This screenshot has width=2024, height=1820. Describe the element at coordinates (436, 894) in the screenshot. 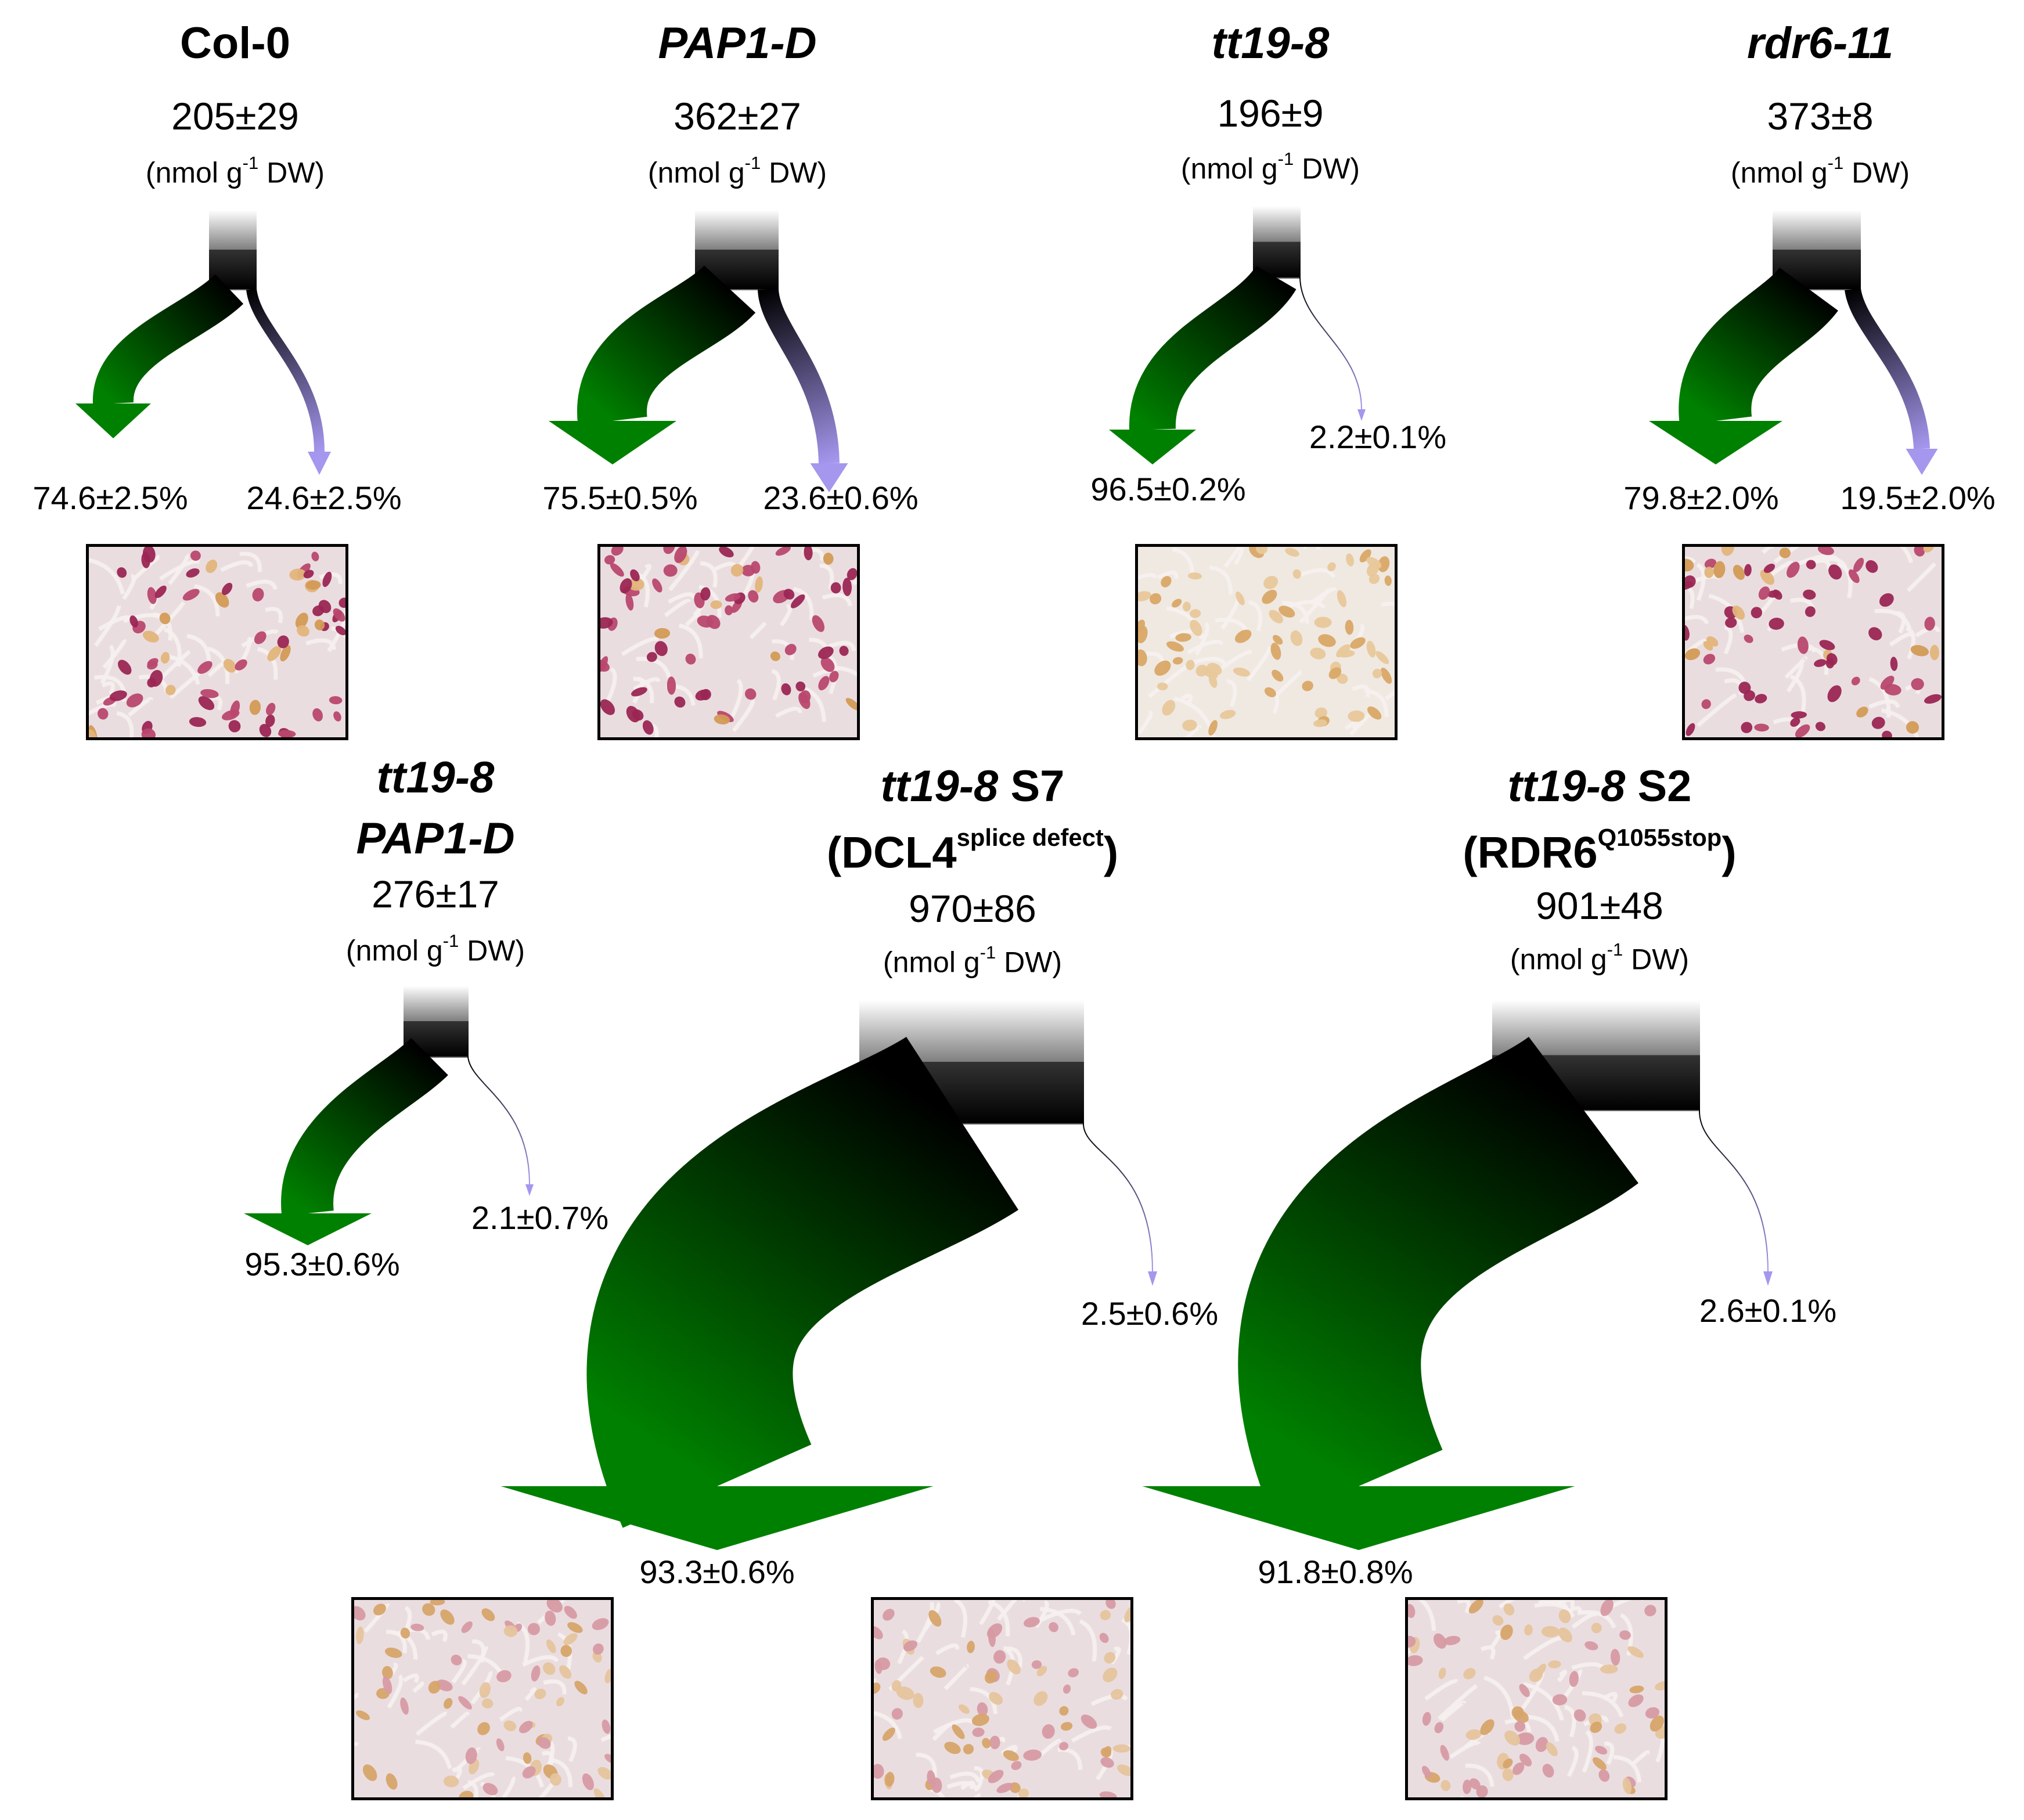

I see `total-content-value: 276±17` at that location.